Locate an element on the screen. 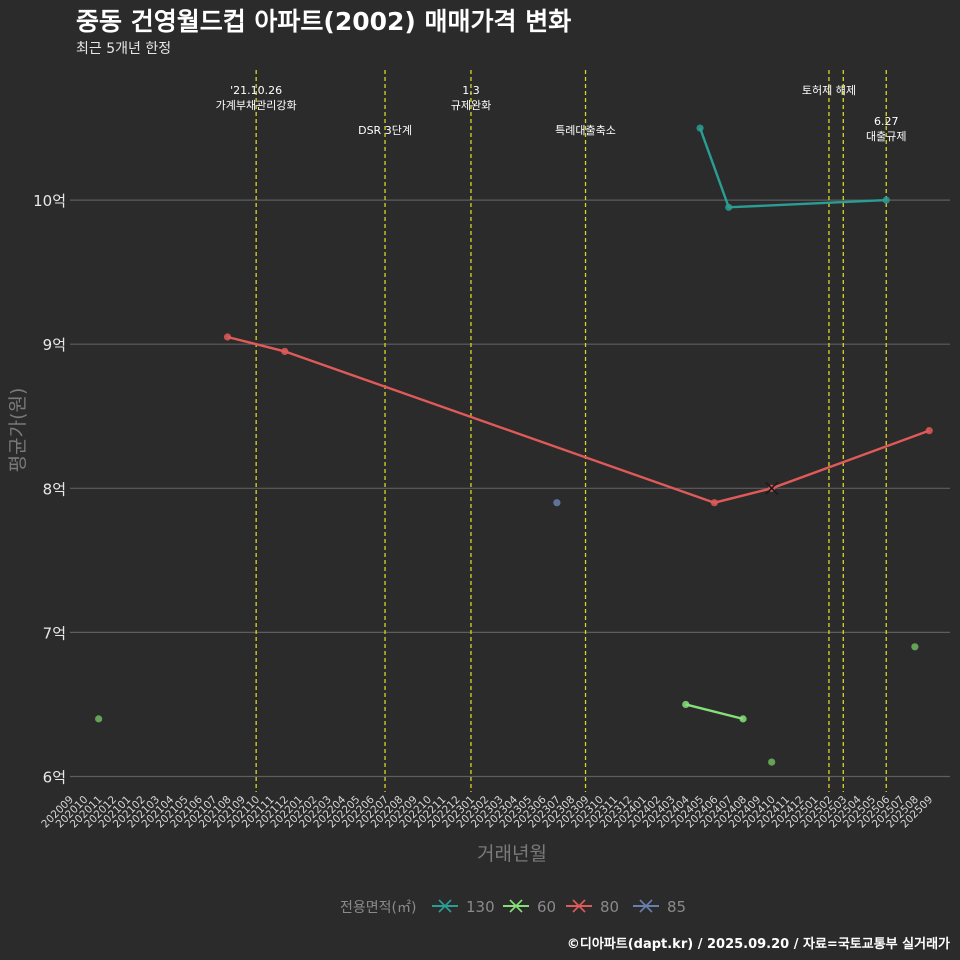 The image size is (960, 960). event-label: 토허제 해제 is located at coordinates (829, 90).